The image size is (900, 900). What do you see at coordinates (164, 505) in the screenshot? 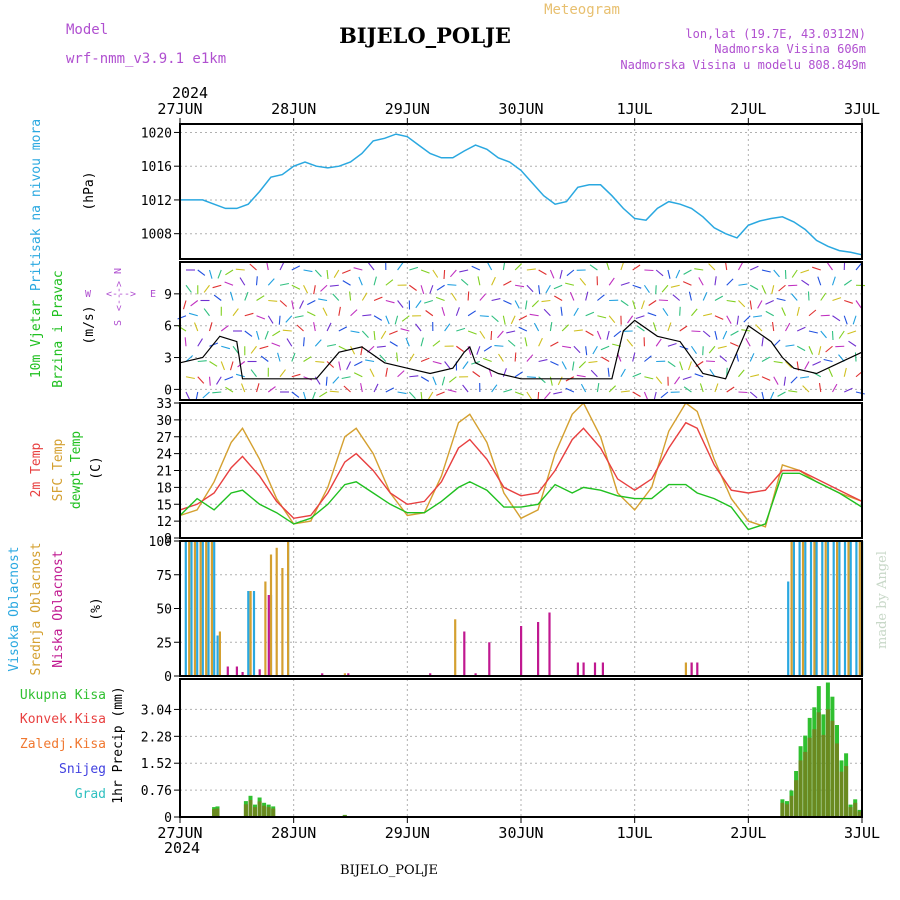
I see `y-tick-label: 15` at bounding box center [164, 505].